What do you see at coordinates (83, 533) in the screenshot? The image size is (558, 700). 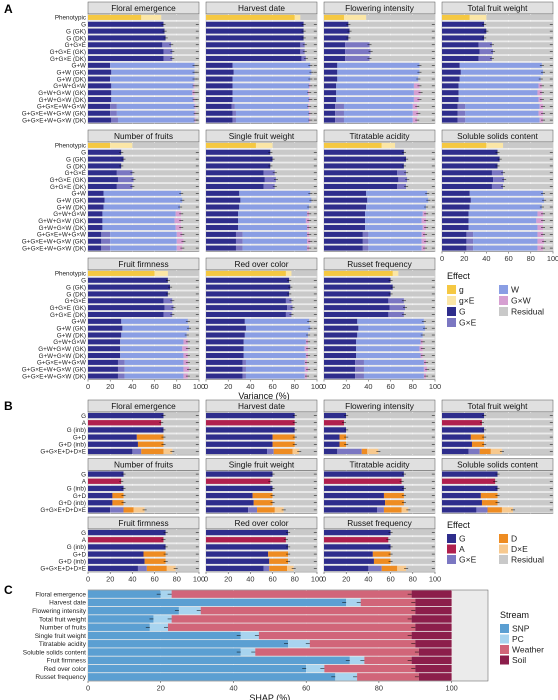 I see `category-label: G` at bounding box center [83, 533].